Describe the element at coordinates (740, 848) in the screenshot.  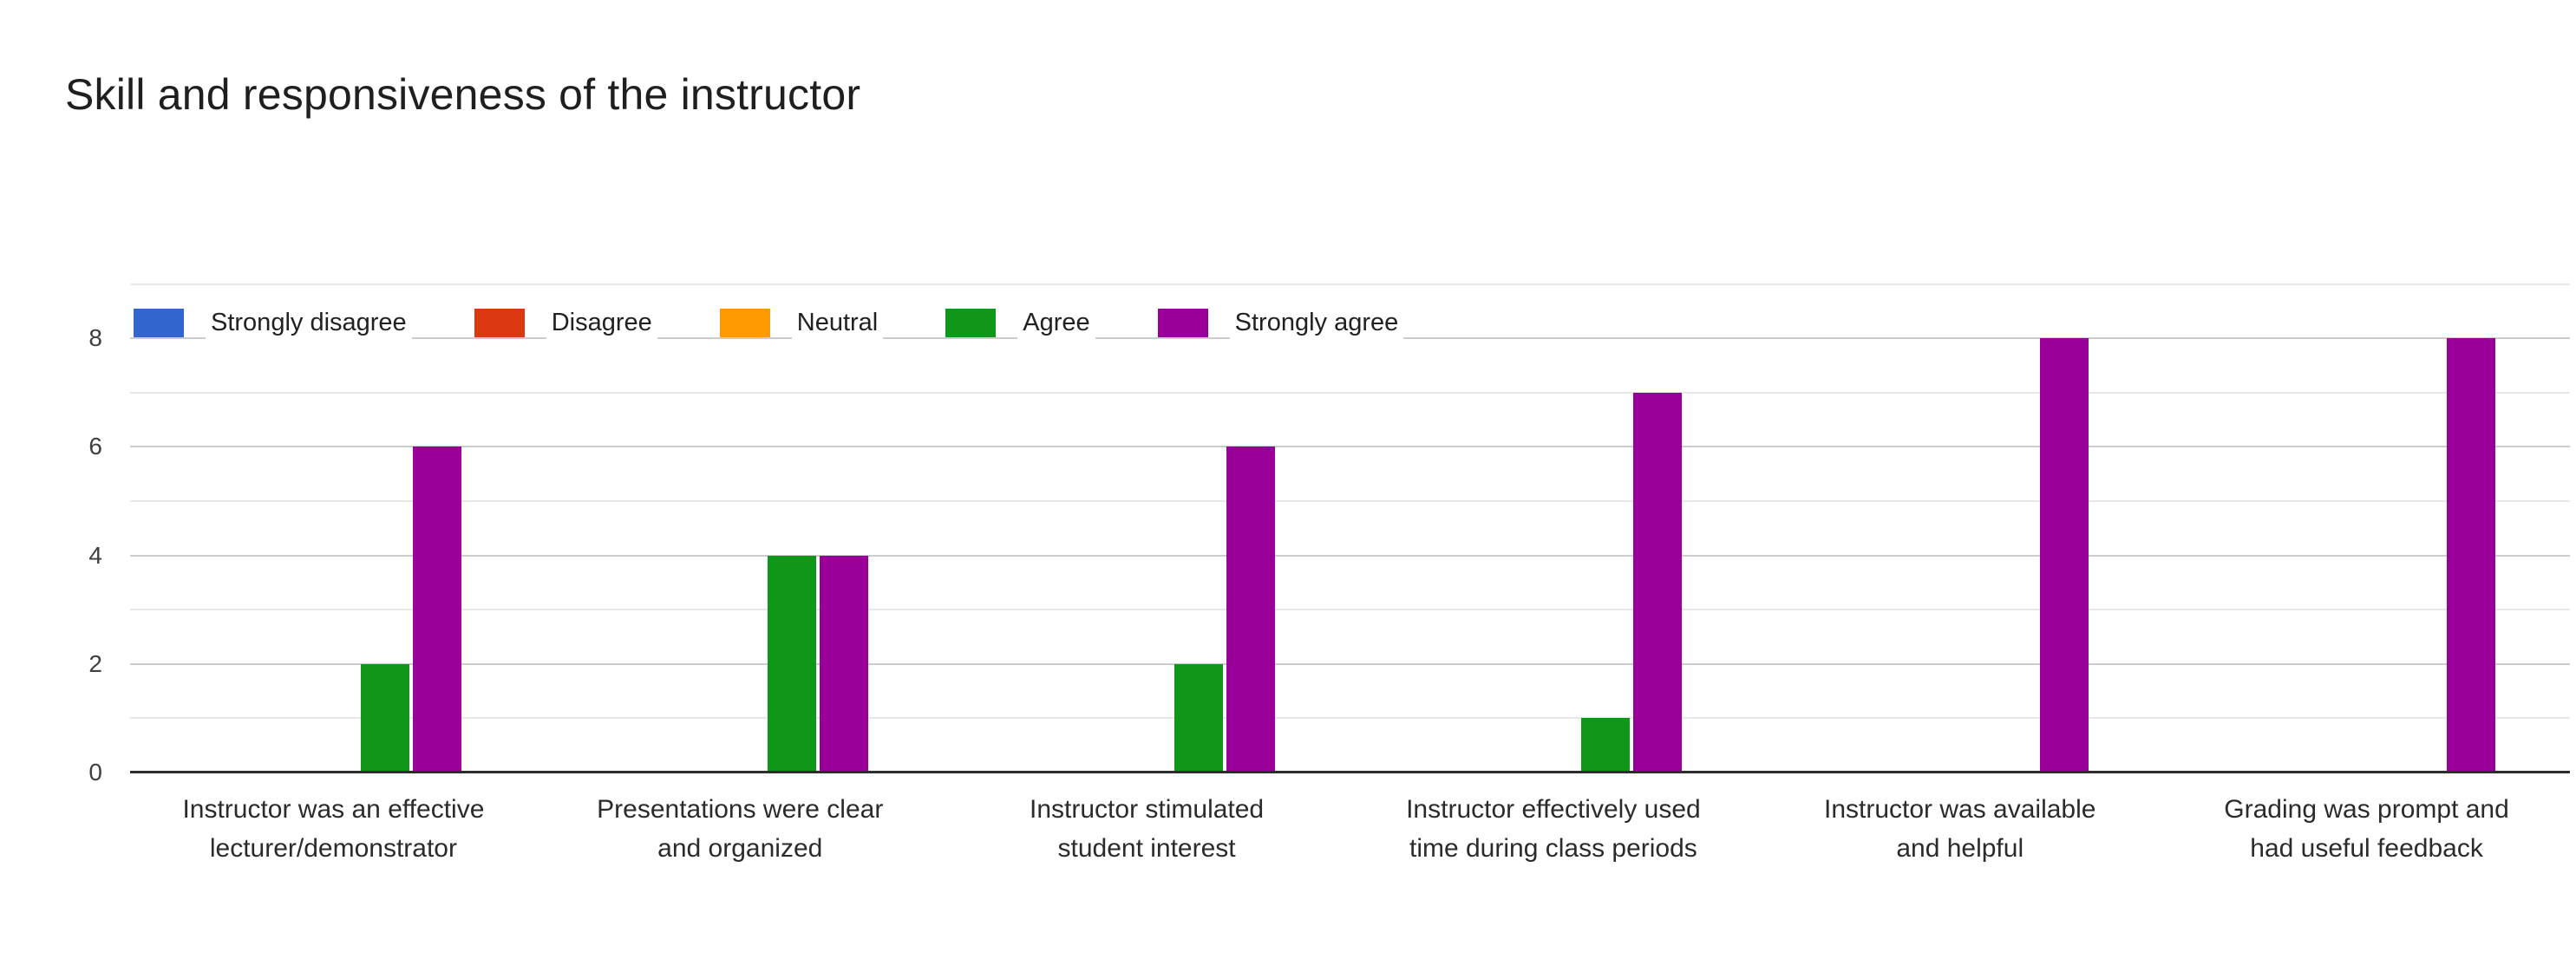
I see `x-category-label-line: and organized` at that location.